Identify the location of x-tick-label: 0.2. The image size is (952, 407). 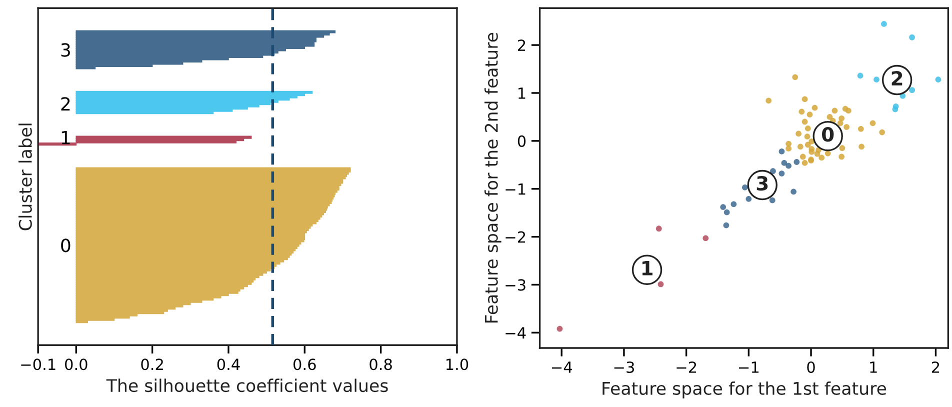
(152, 364).